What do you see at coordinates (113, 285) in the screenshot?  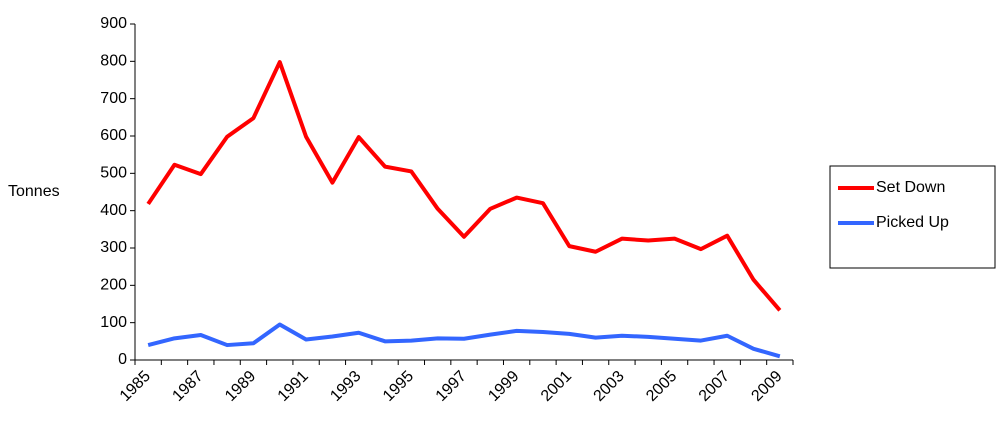 I see `y-tick-label: 200` at bounding box center [113, 285].